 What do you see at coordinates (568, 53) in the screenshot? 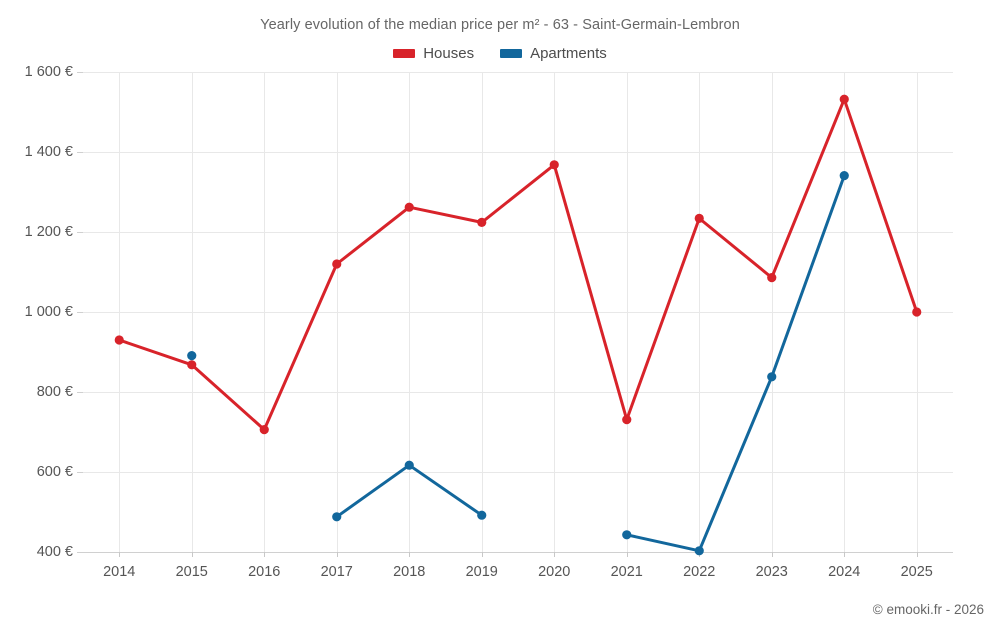
I see `legend-label-apartments: Apartments` at bounding box center [568, 53].